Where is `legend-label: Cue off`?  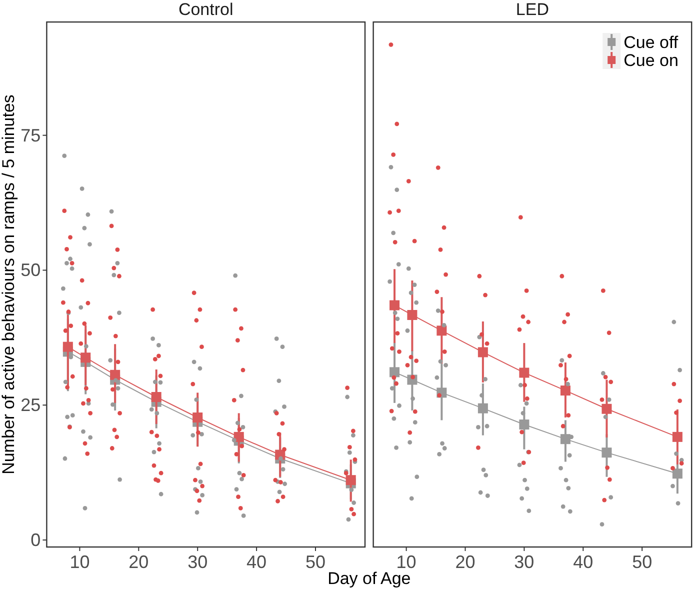
legend-label: Cue off is located at coordinates (651, 42).